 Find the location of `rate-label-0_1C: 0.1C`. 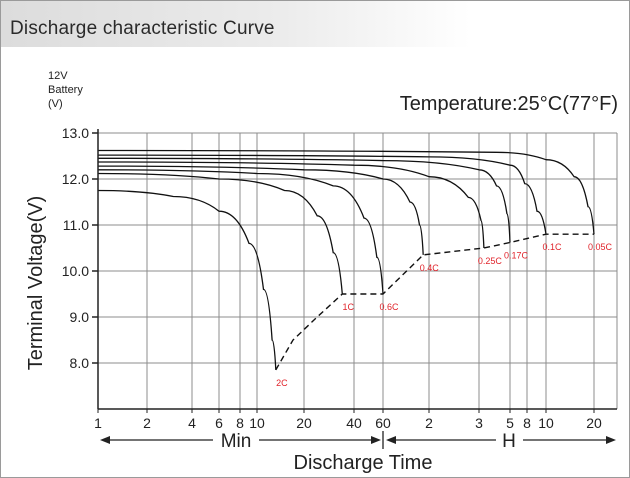

rate-label-0_1C: 0.1C is located at coordinates (552, 247).